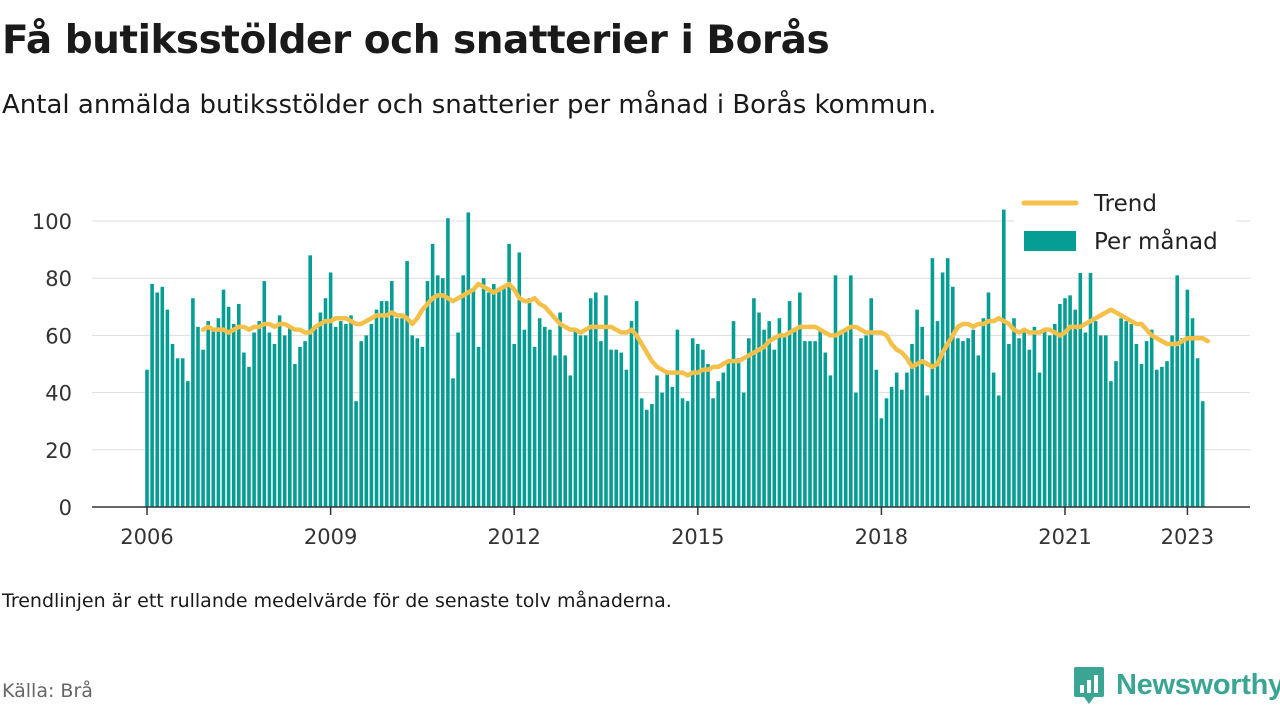 This screenshot has height=720, width=1280. Describe the element at coordinates (65, 508) in the screenshot. I see `y-tick-label: 0` at that location.